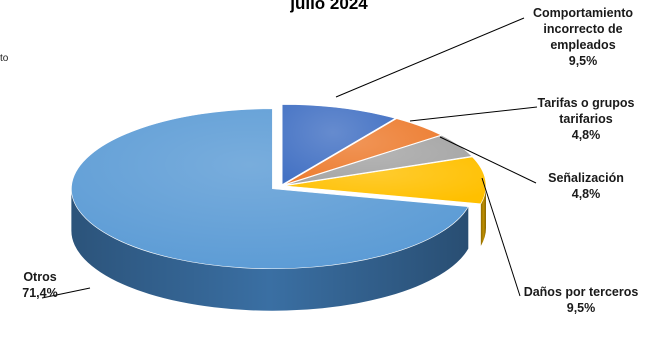 The height and width of the screenshot is (339, 652). I want to click on slice-category-label: Daños por terceros, so click(581, 292).